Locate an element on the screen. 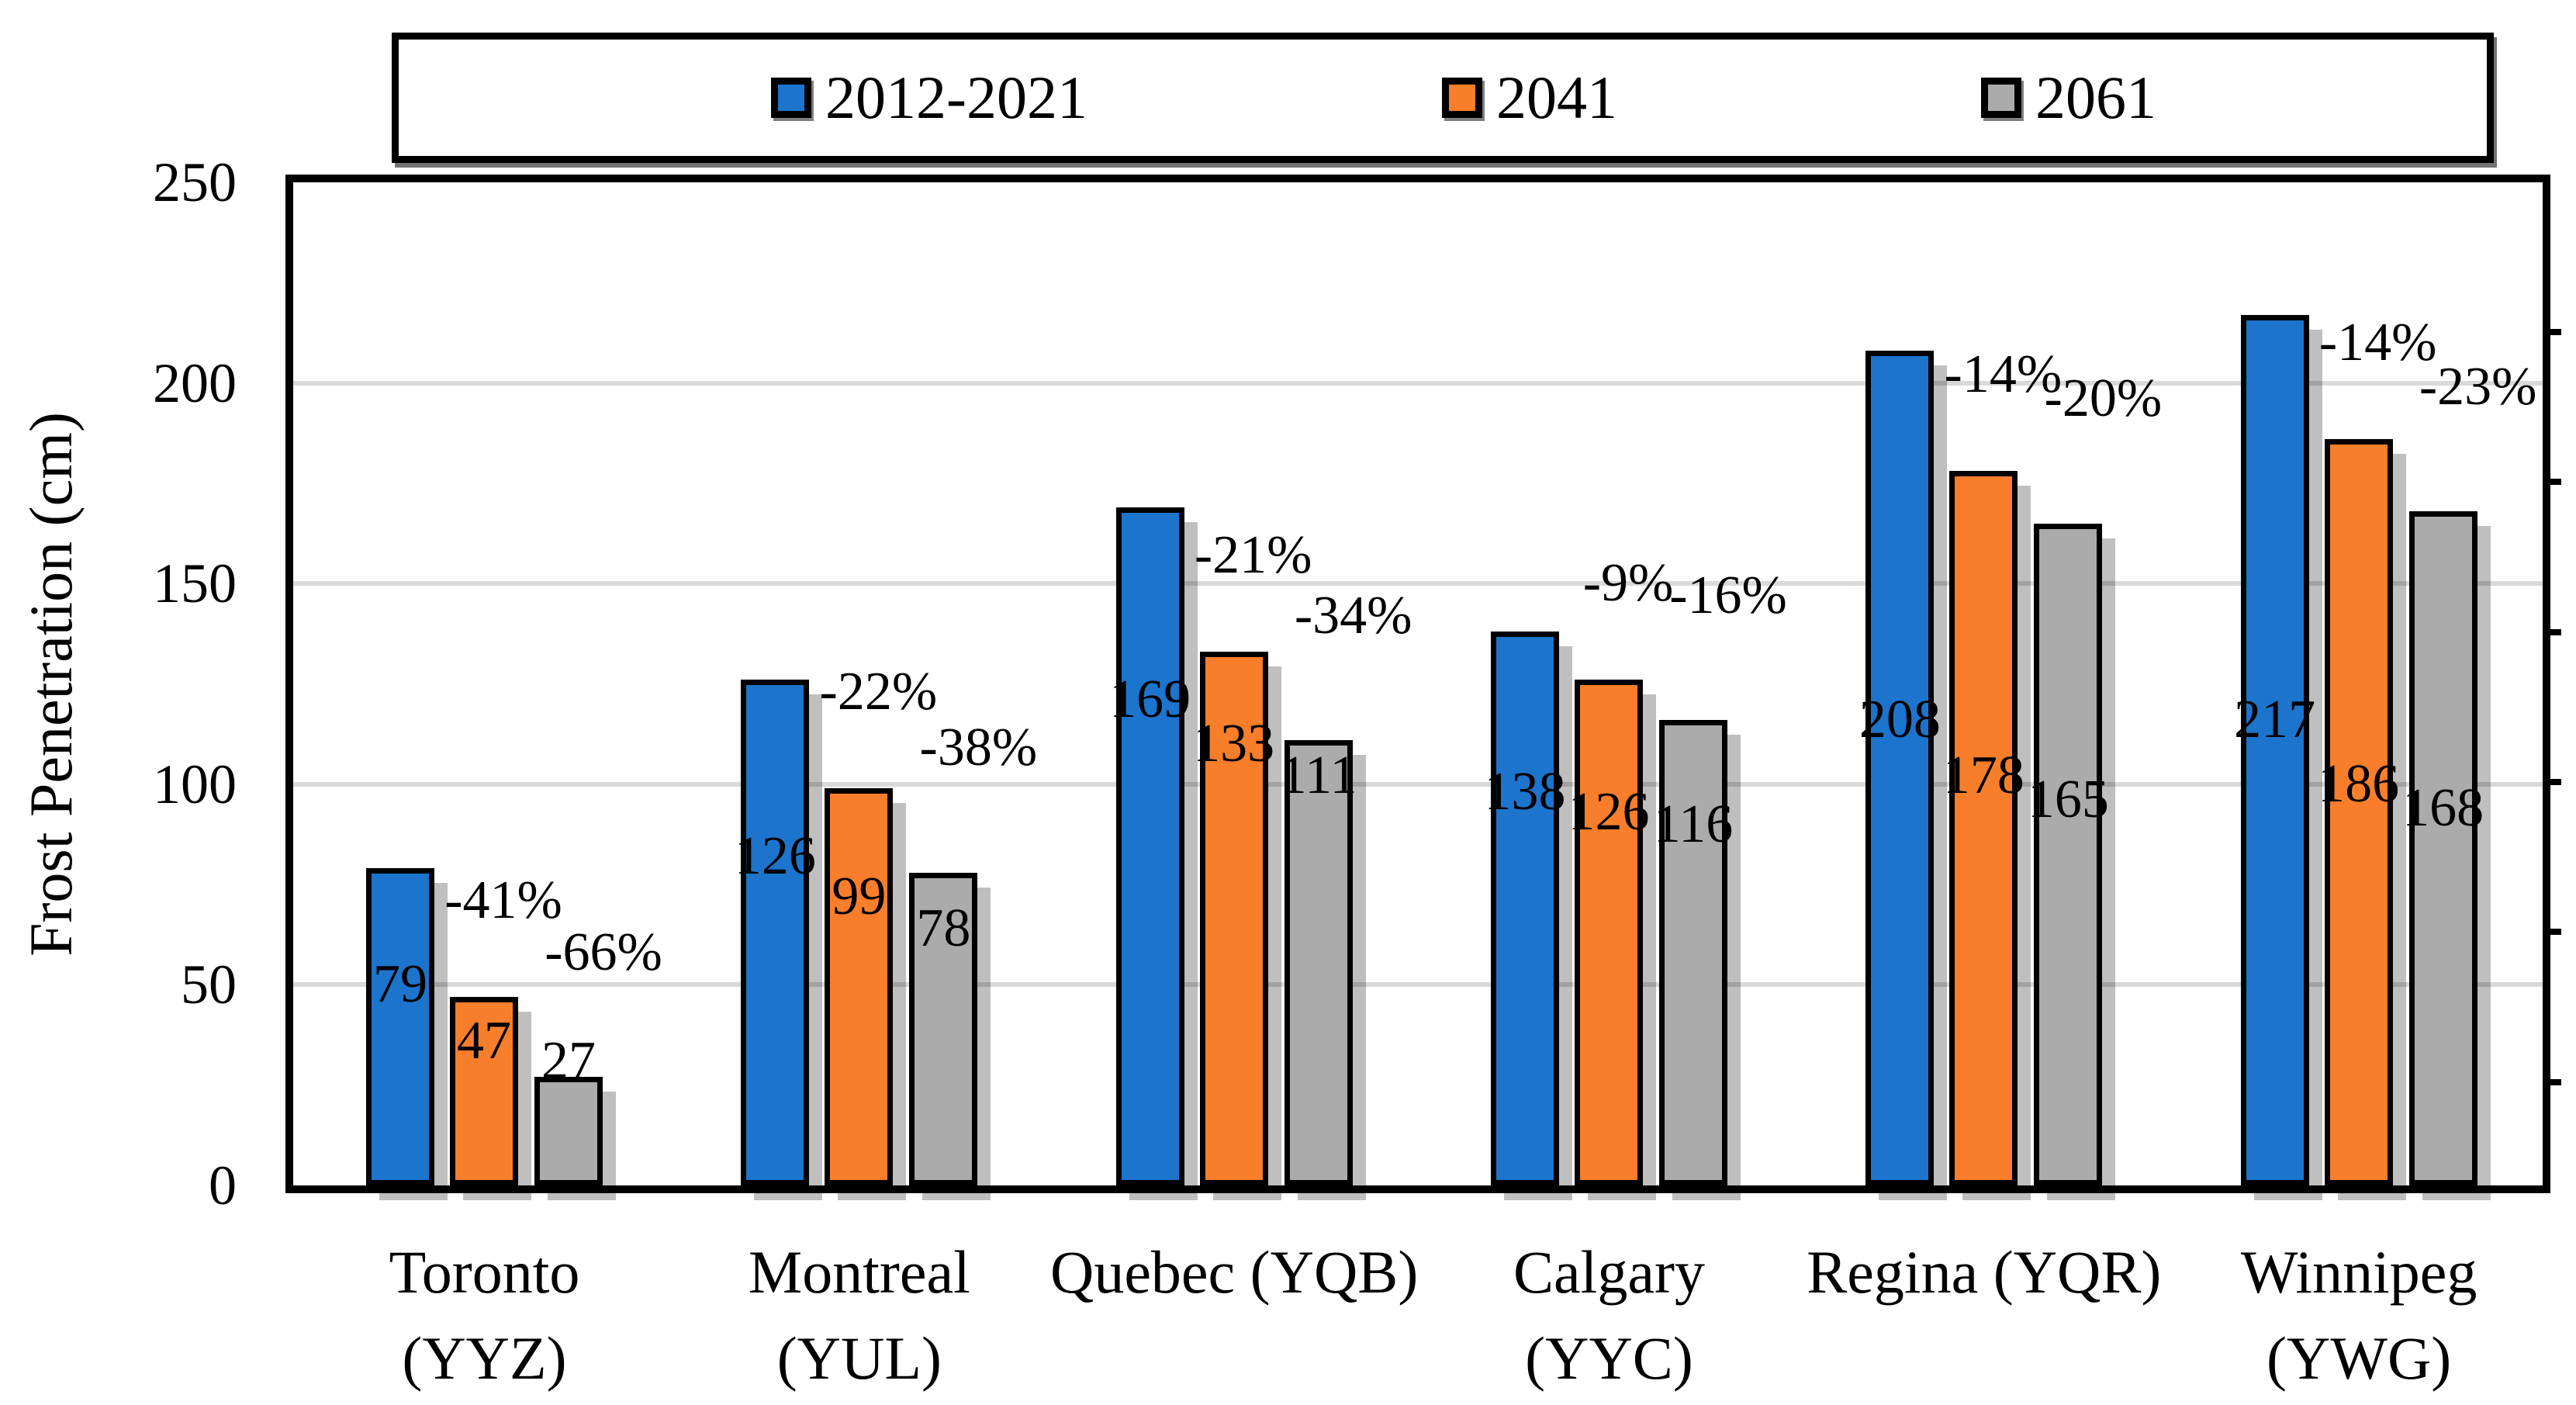  bar-value-label: 186 is located at coordinates (2359, 783).